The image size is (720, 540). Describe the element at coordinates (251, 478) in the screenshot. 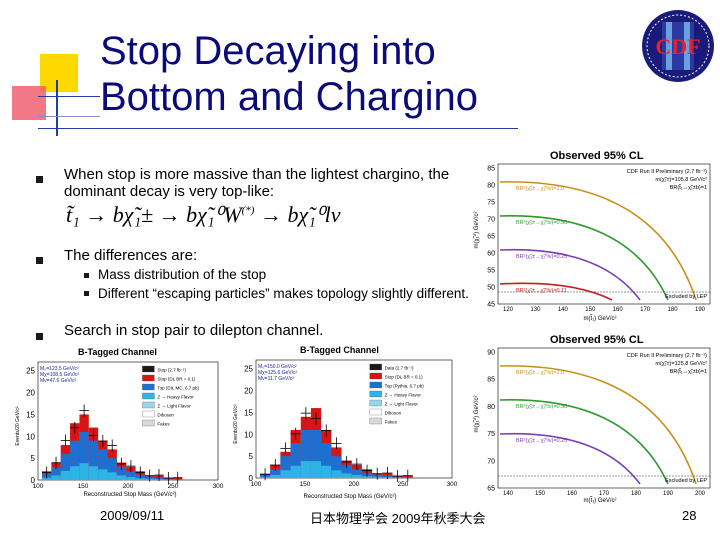

I see `y-tick-label: 0` at that location.